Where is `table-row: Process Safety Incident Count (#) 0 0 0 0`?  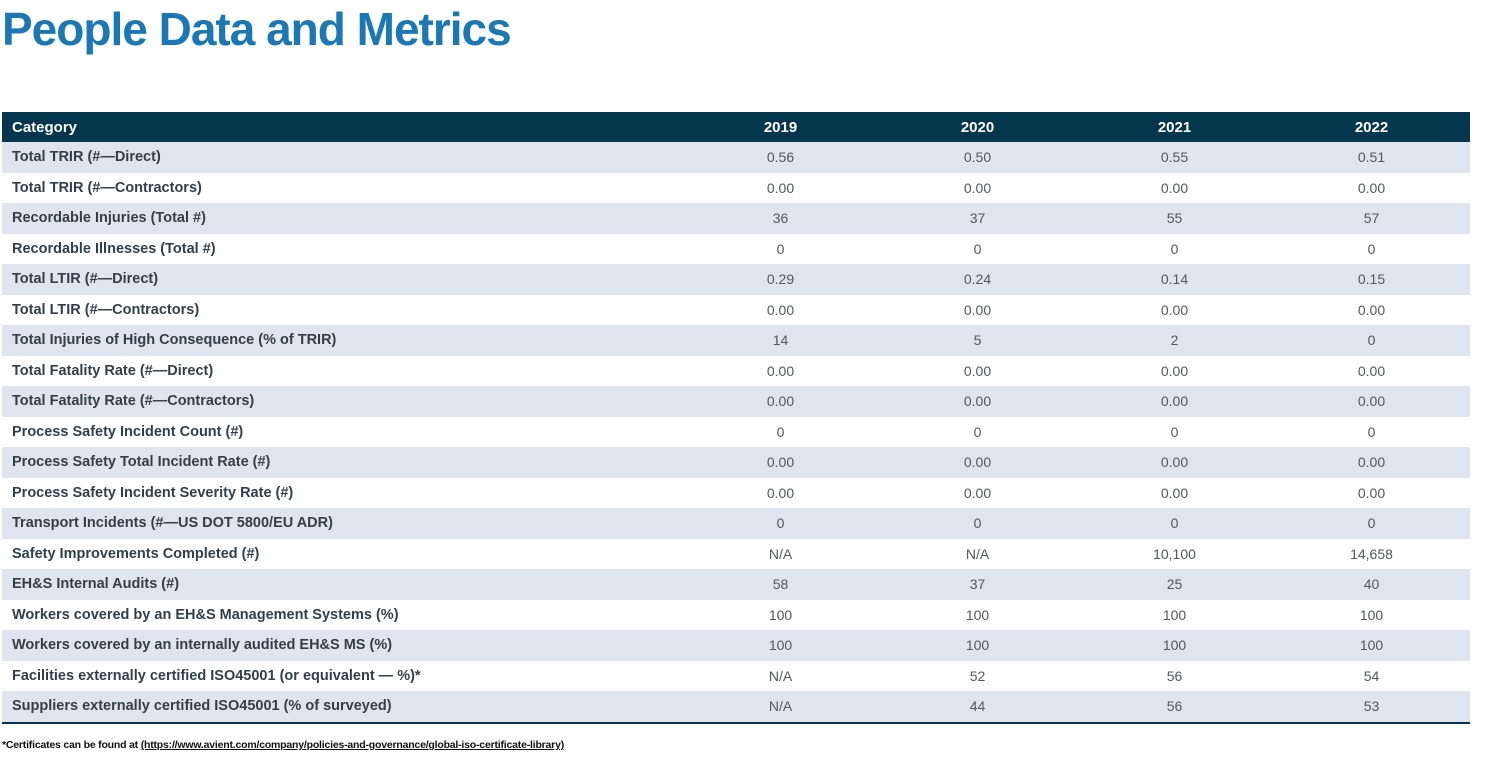 table-row: Process Safety Incident Count (#) 0 0 0 0 is located at coordinates (736, 432).